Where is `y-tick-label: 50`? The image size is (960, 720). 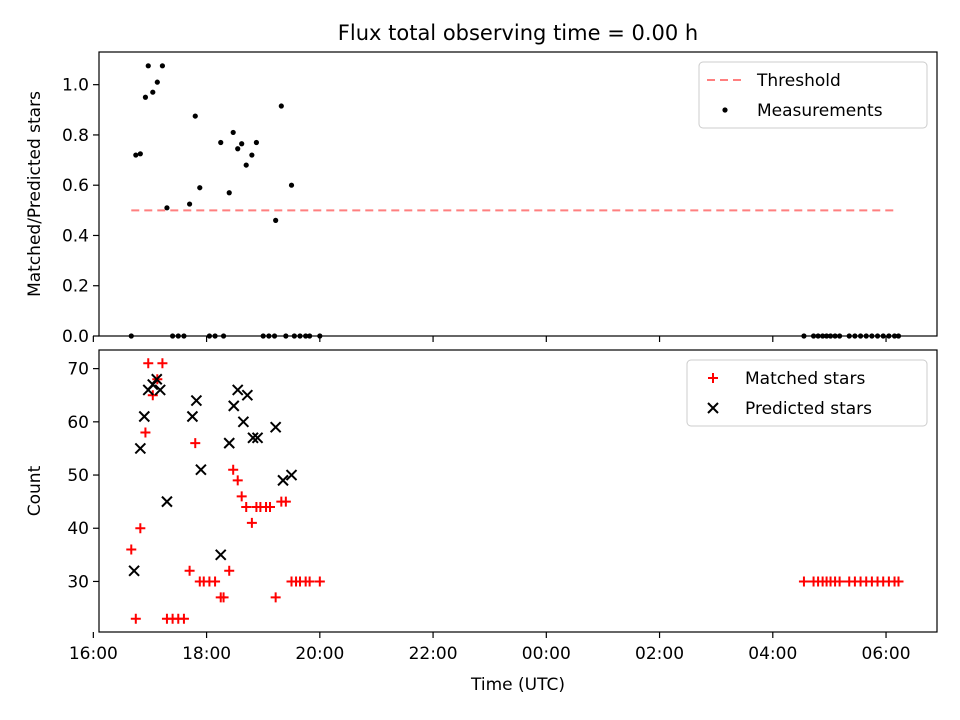
y-tick-label: 50 is located at coordinates (78, 476).